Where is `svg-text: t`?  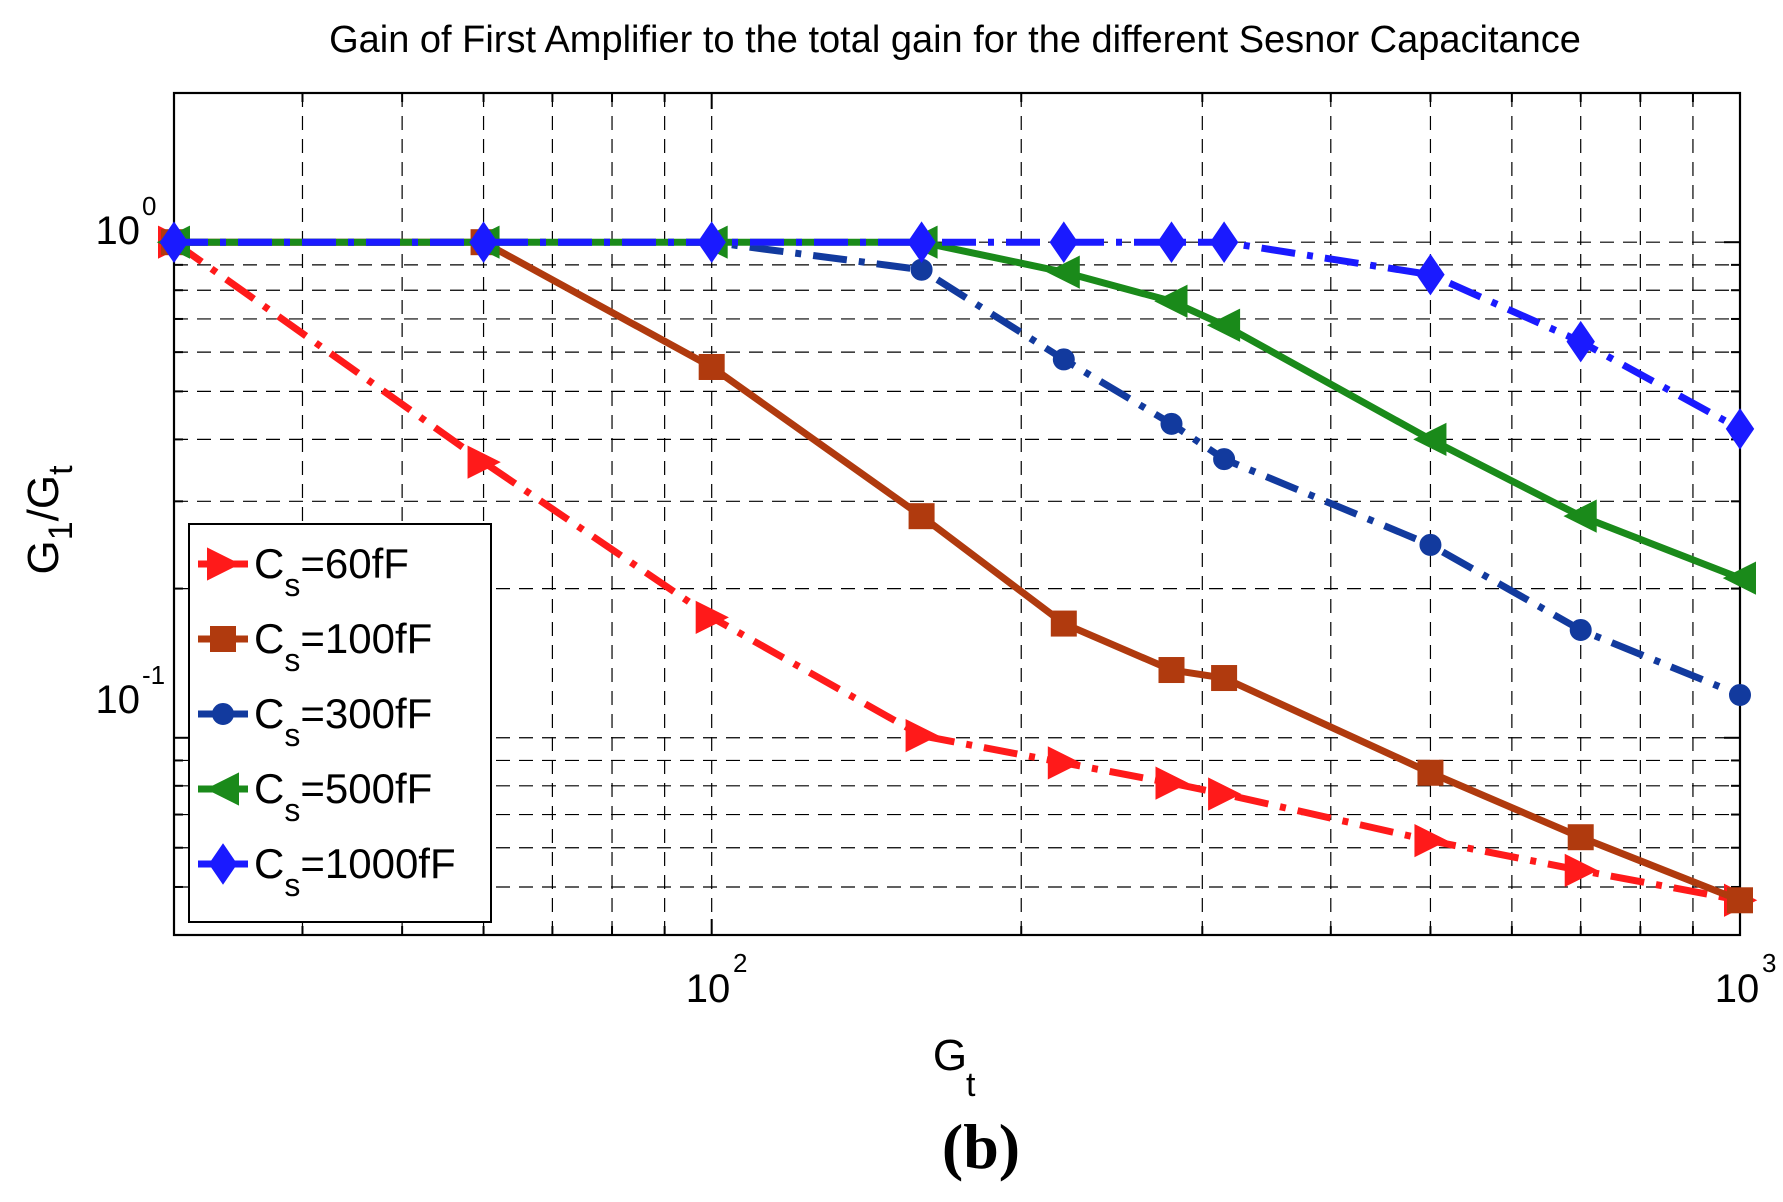 svg-text: t is located at coordinates (971, 1085).